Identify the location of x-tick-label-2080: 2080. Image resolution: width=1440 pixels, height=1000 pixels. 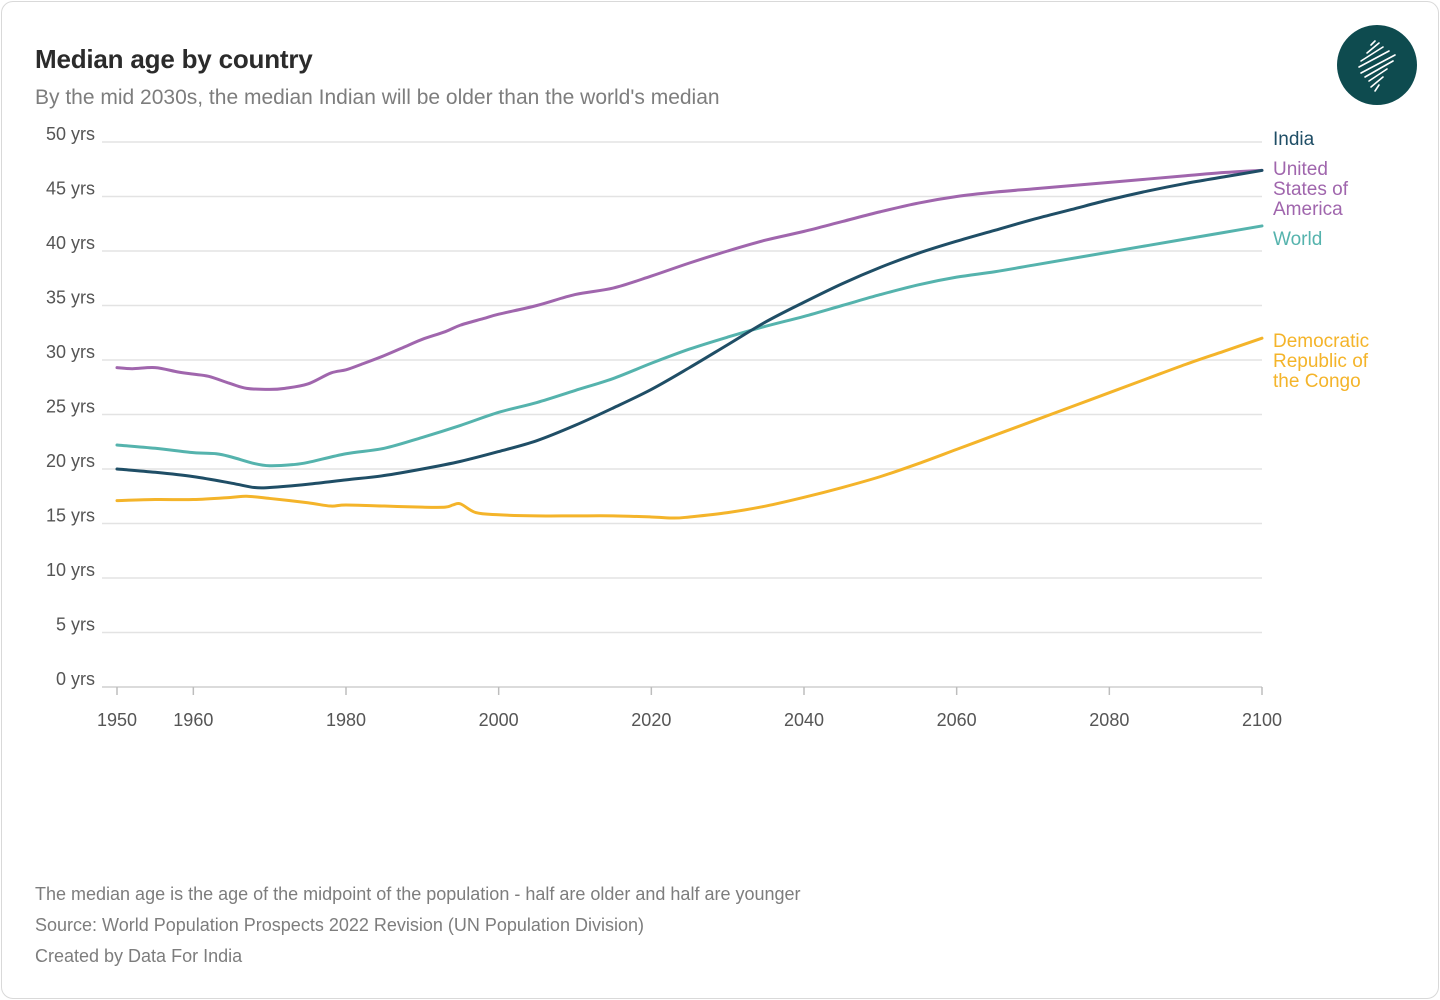
(1109, 720).